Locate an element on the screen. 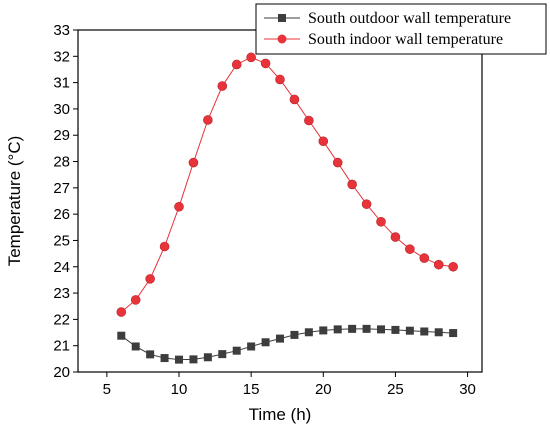 This screenshot has width=550, height=433. y-axis-ticks: 20 21 22 23 24 25 26 27 28 29 30 31 32 33 is located at coordinates (65, 201).